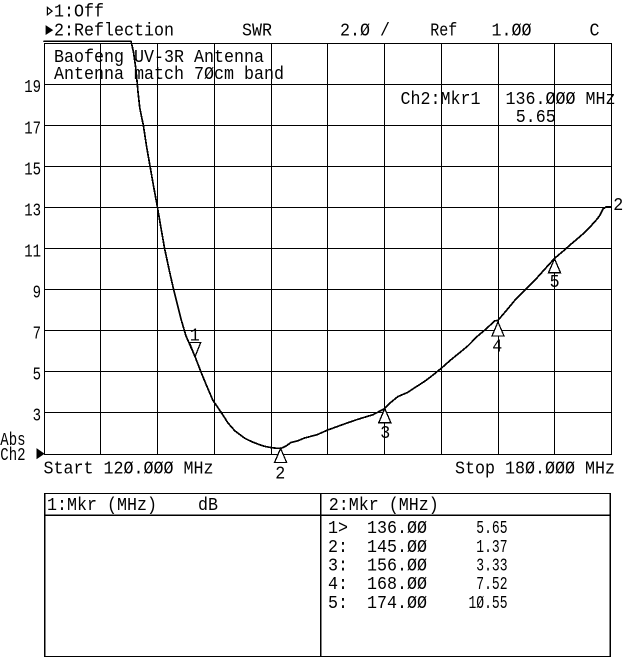 The width and height of the screenshot is (640, 659). Describe the element at coordinates (561, 99) in the screenshot. I see `svg-text: 136.ØØØ MHz` at that location.